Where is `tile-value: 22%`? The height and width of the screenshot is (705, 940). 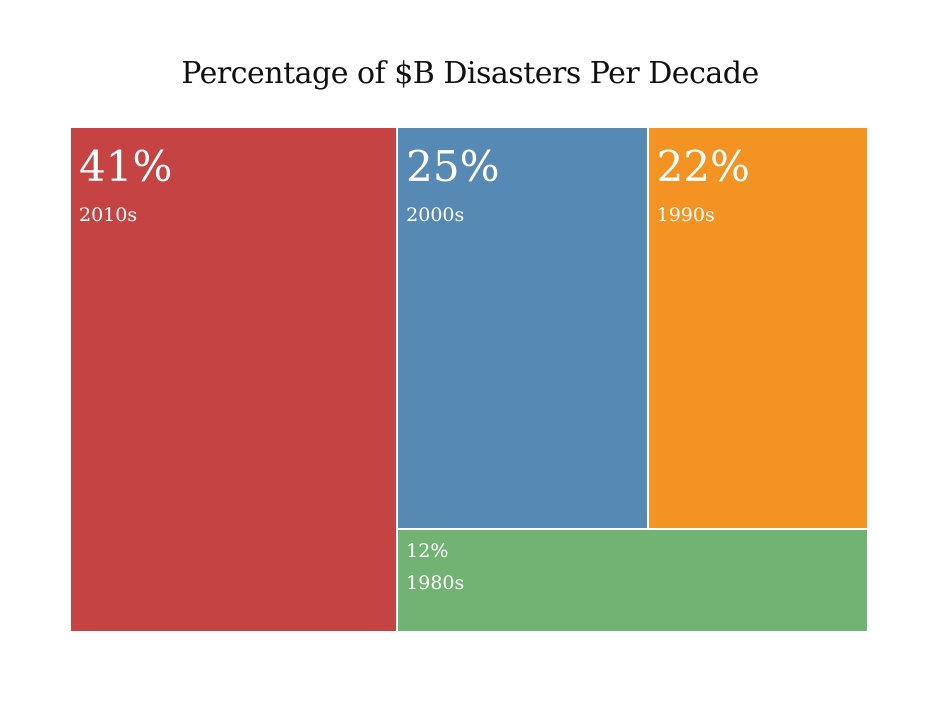 tile-value: 22% is located at coordinates (703, 166).